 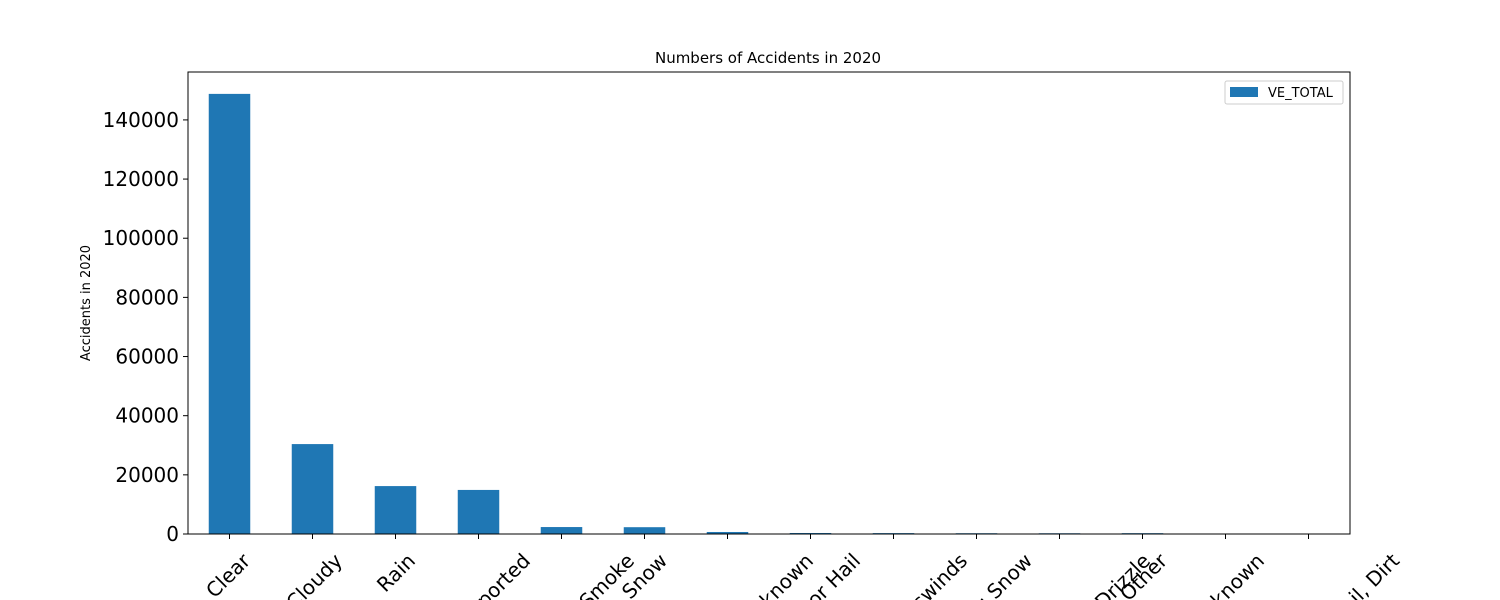 What do you see at coordinates (147, 357) in the screenshot?
I see `y-tick-label: 60000` at bounding box center [147, 357].